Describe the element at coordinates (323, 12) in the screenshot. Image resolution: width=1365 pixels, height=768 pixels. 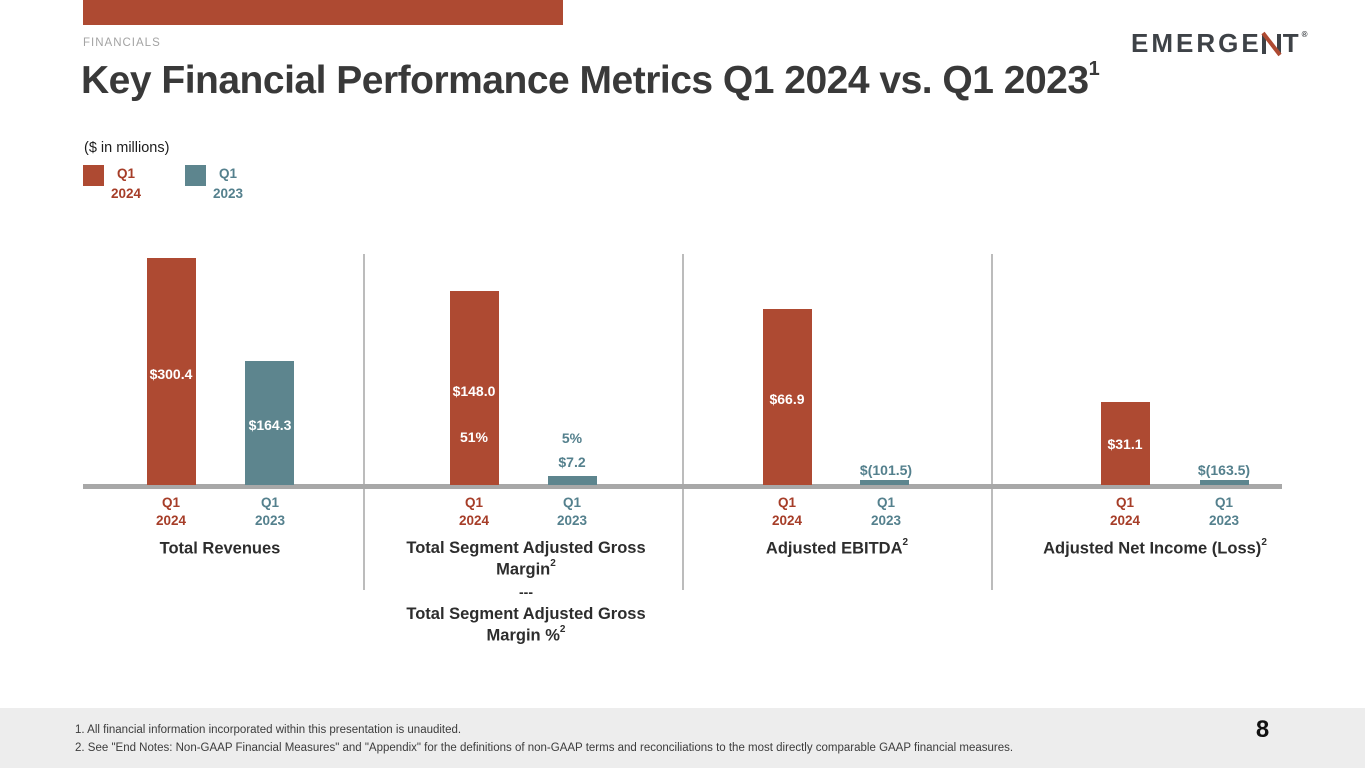
I see `top-accent-bar` at that location.